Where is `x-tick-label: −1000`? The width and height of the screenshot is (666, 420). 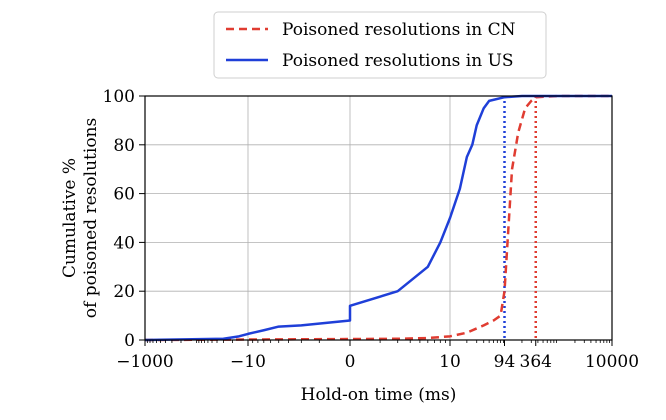
x-tick-label: −1000 is located at coordinates (145, 362).